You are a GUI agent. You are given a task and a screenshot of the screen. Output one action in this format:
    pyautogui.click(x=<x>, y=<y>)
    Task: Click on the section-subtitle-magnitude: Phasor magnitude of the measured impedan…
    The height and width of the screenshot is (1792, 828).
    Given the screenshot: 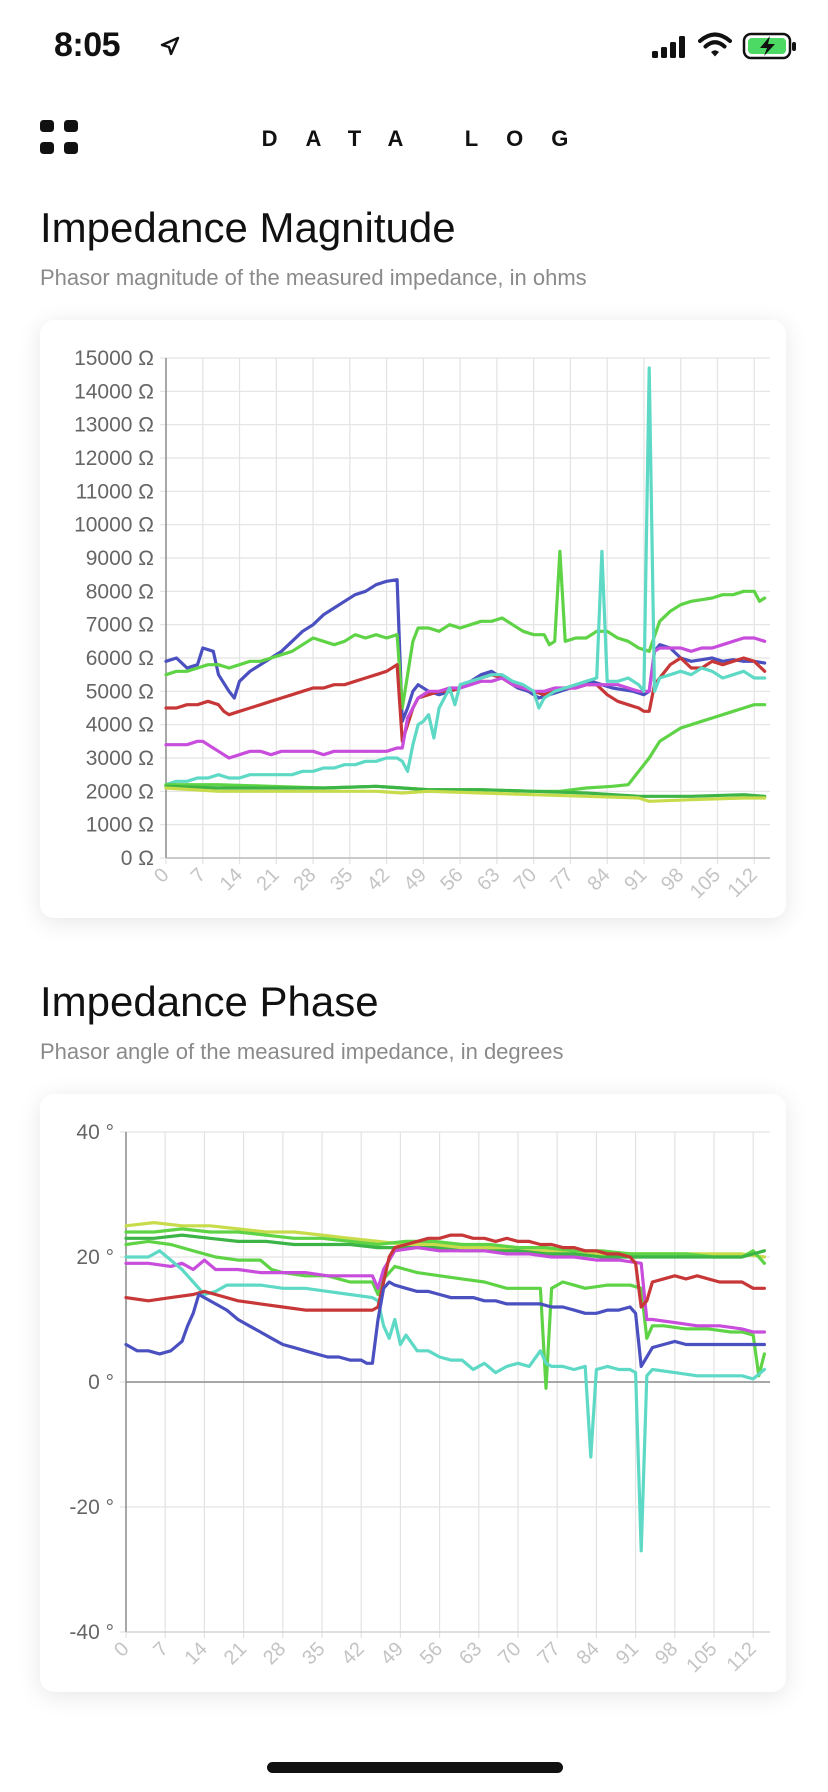 What is the action you would take?
    pyautogui.click(x=313, y=277)
    